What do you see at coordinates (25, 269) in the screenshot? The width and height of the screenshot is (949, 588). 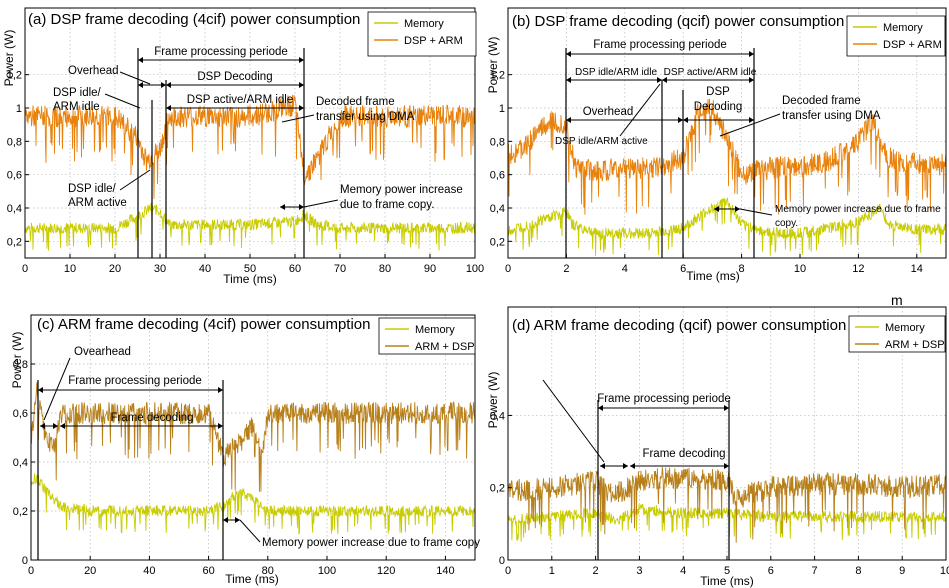 I see `x-tick-label: 0` at bounding box center [25, 269].